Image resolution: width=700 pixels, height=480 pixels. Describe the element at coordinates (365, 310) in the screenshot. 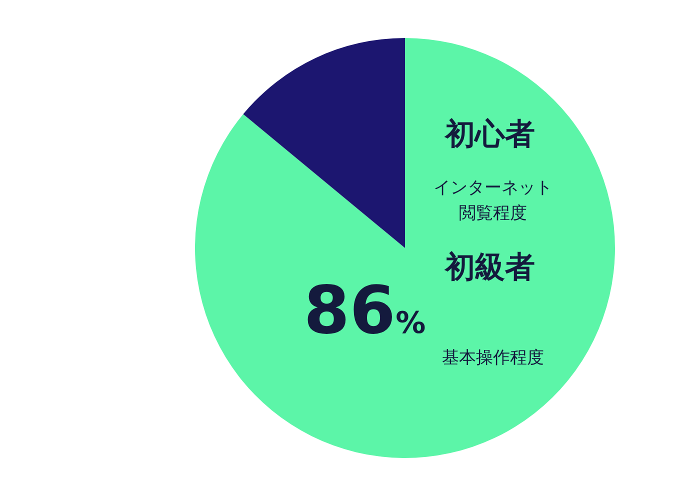

I see `data-label: 86%` at that location.